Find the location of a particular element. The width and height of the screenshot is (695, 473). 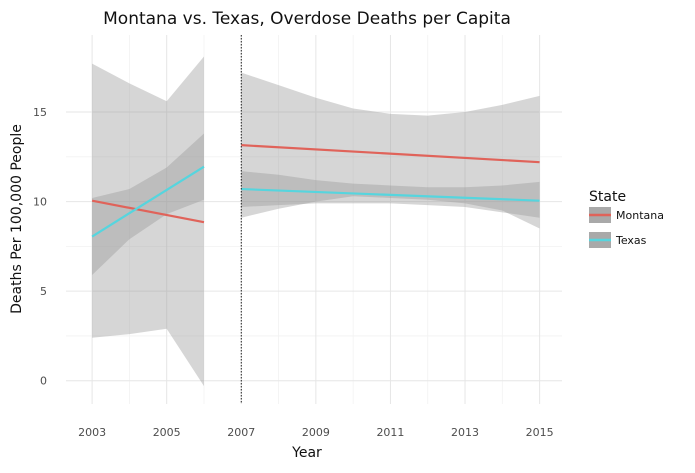

y-tick-label: 15 is located at coordinates (40, 112).